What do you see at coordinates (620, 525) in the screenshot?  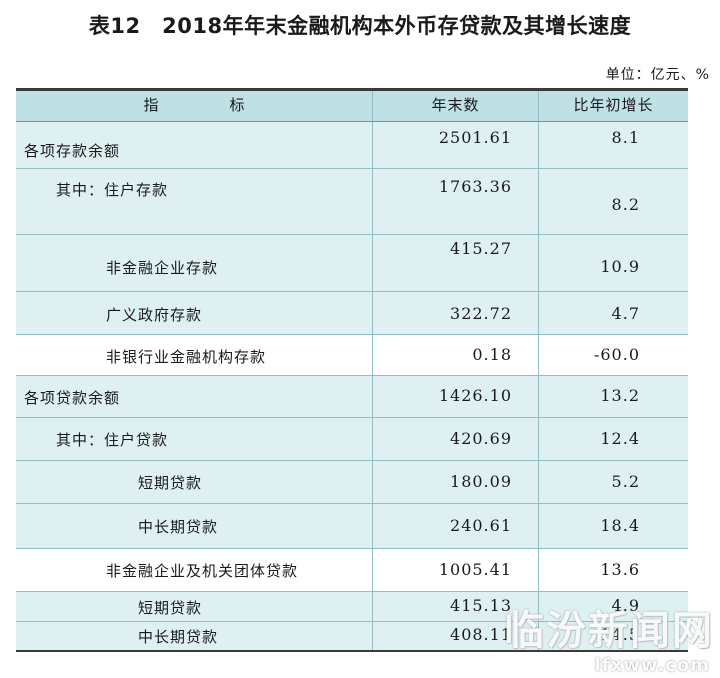 I see `row-growth: 18.4` at bounding box center [620, 525].